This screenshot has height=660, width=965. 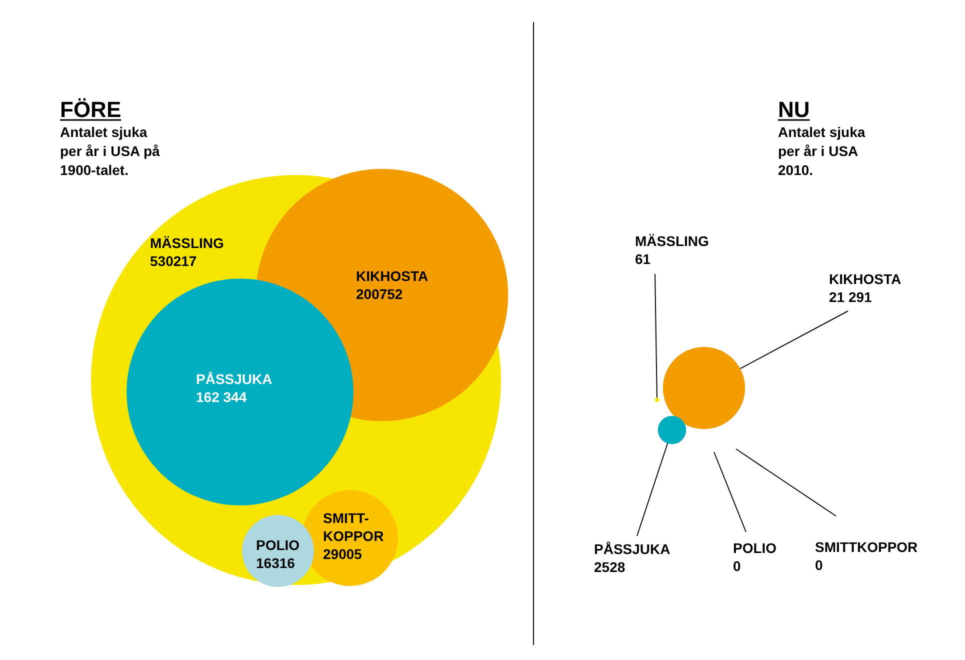 I want to click on data-label: 530217, so click(x=173, y=261).